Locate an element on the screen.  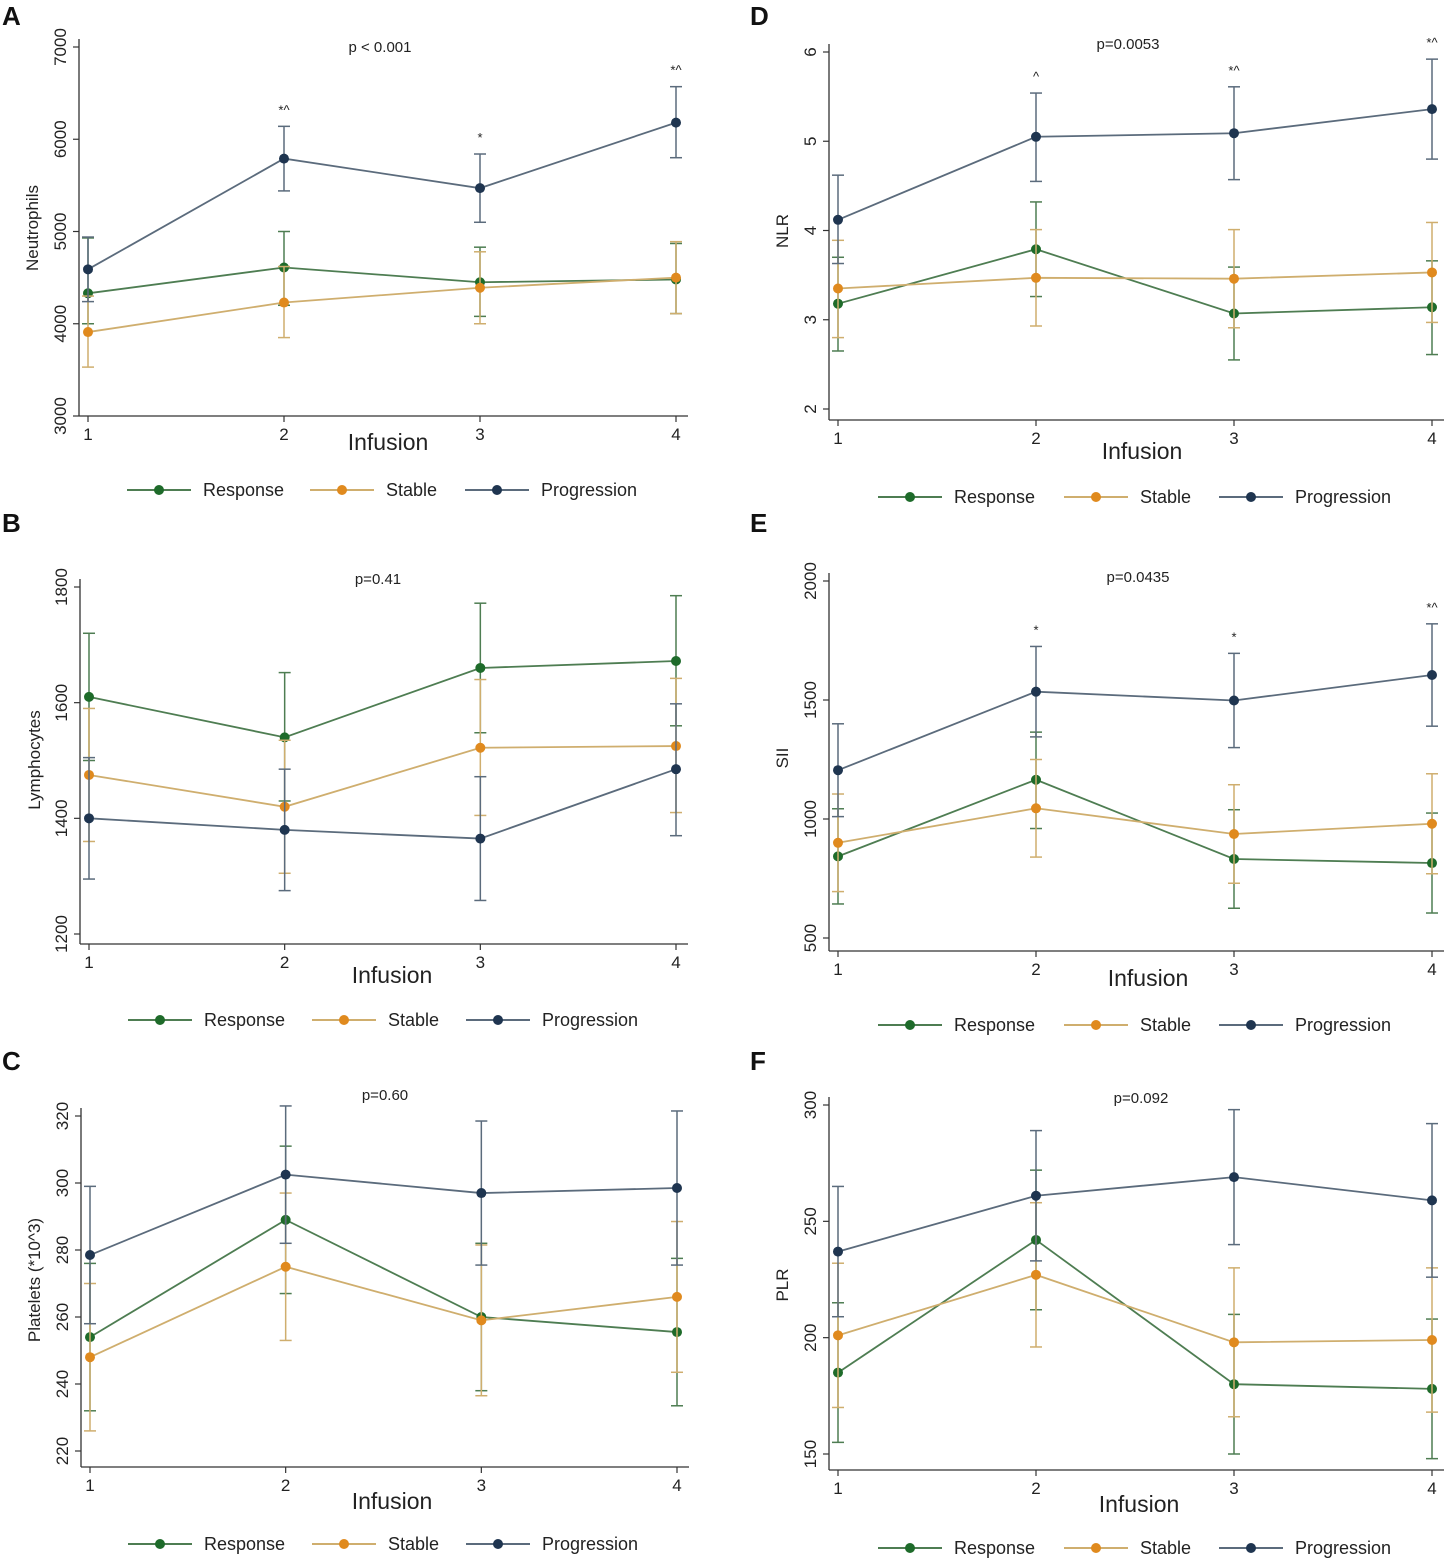
panel-letter: A is located at coordinates (11, 16).